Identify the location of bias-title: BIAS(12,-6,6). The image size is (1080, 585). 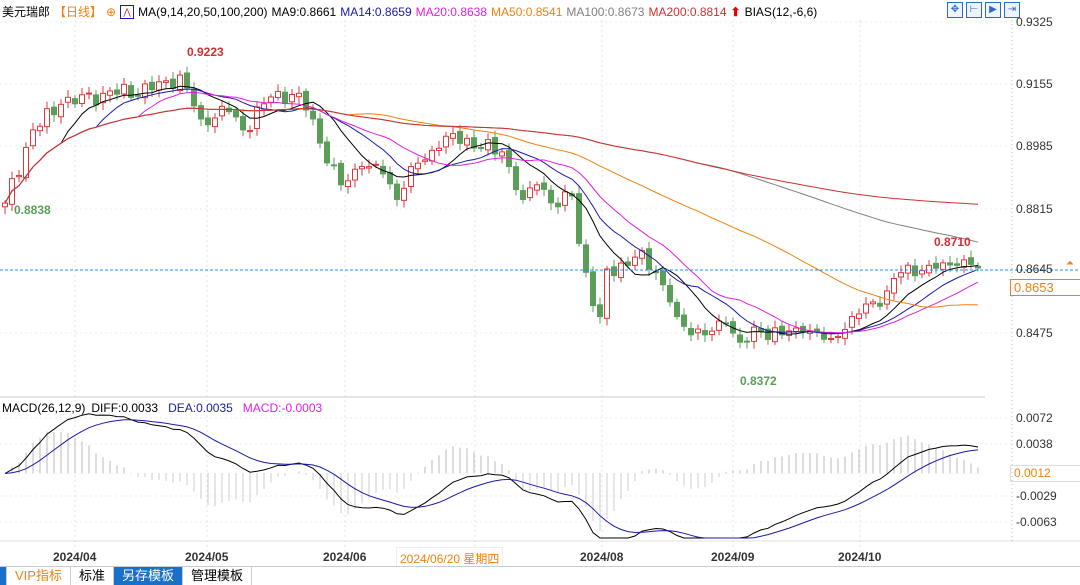
(781, 11).